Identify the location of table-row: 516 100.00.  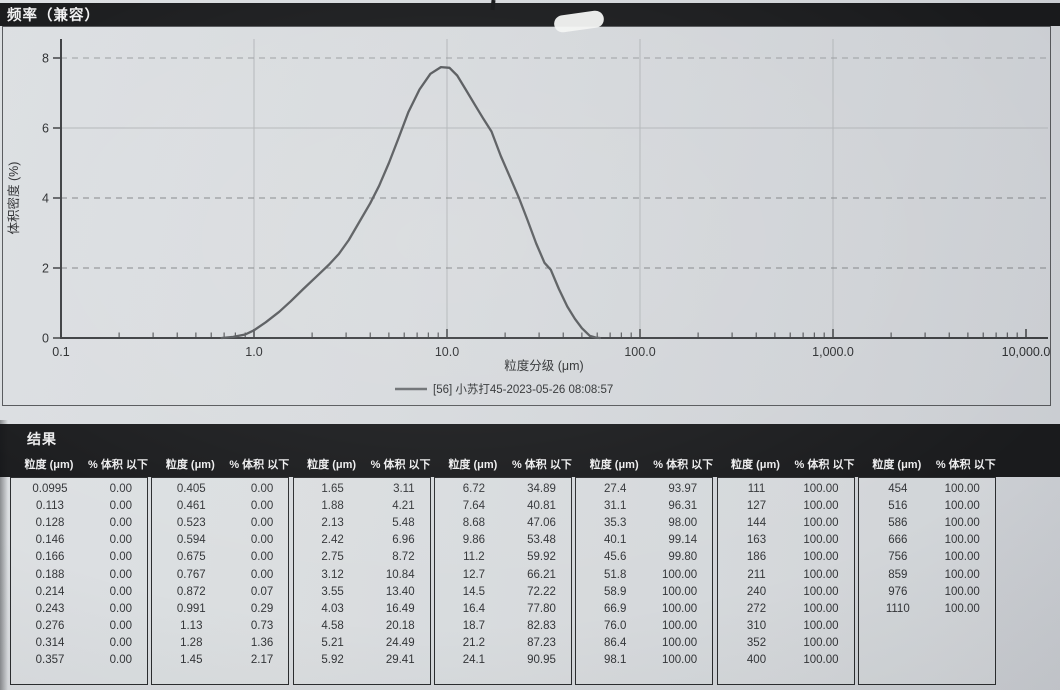
(927, 505).